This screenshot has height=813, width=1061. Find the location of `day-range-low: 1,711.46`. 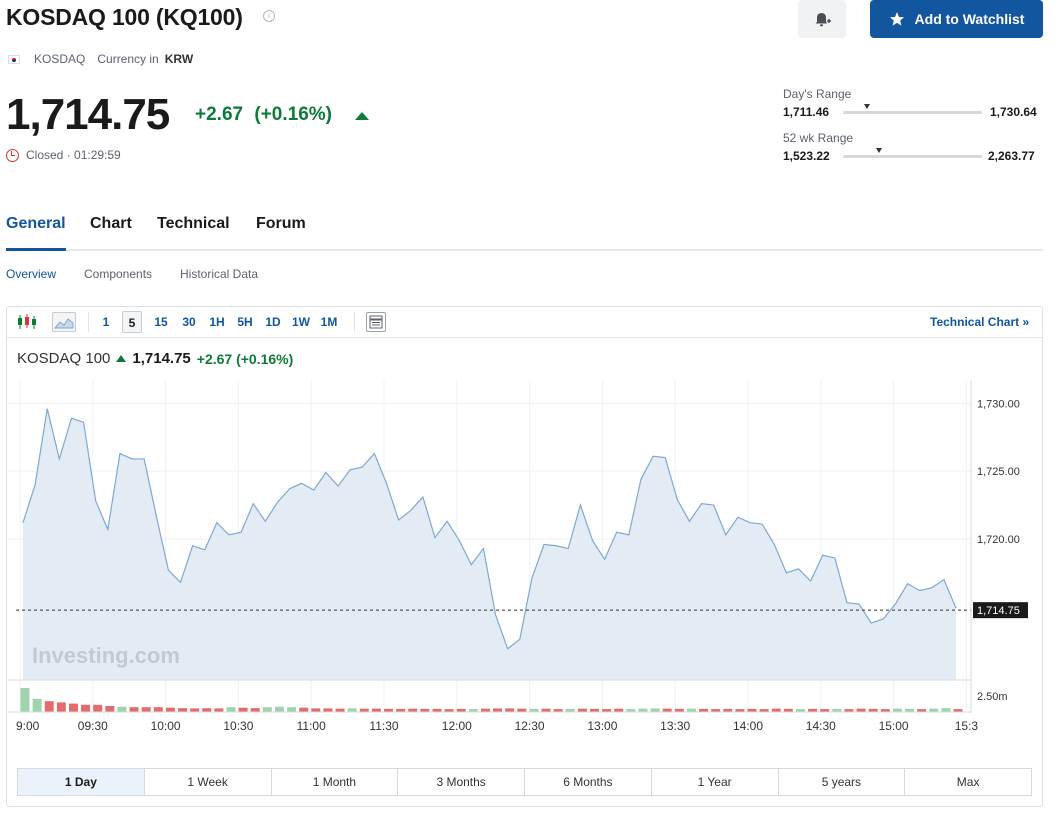

day-range-low: 1,711.46 is located at coordinates (806, 112).